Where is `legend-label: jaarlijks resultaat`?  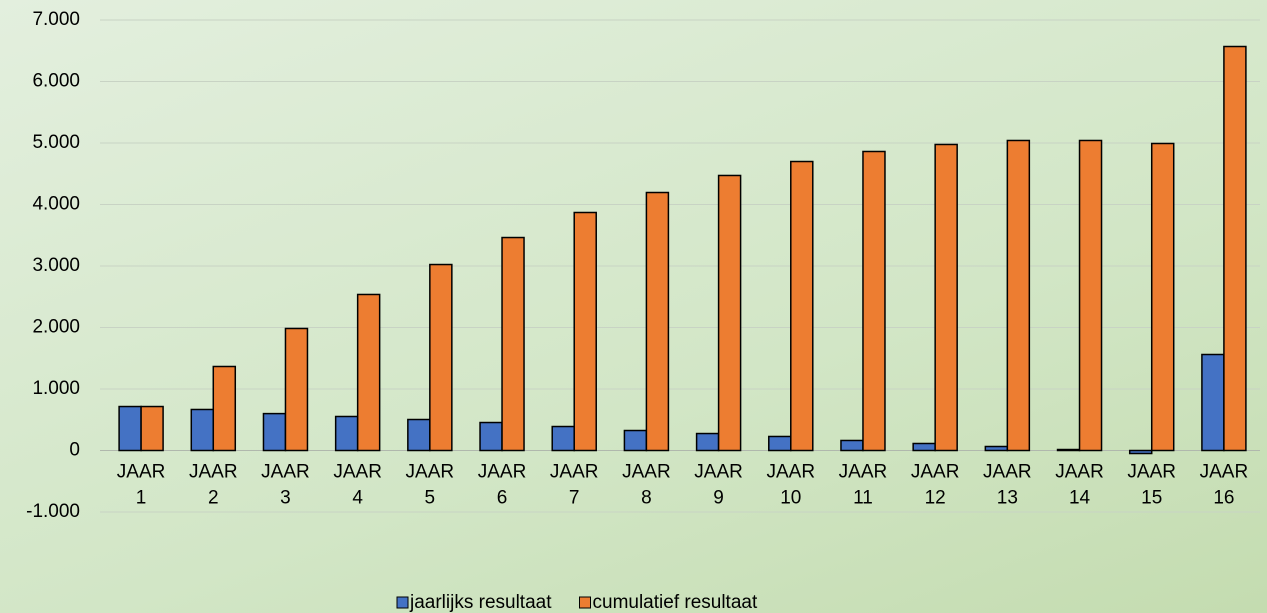 legend-label: jaarlijks resultaat is located at coordinates (480, 602).